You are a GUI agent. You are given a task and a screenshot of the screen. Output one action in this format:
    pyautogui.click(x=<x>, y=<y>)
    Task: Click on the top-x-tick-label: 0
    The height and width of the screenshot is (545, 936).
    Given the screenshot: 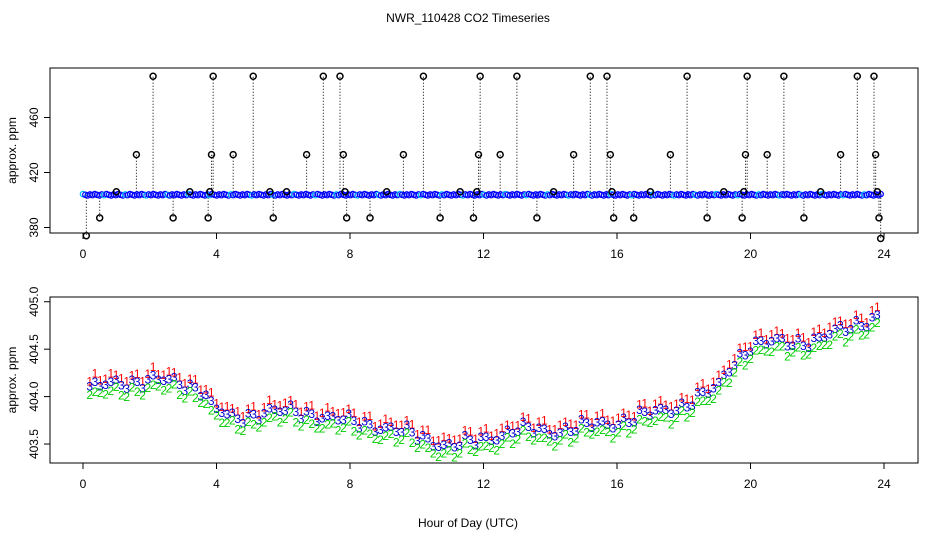 What is the action you would take?
    pyautogui.click(x=83, y=254)
    